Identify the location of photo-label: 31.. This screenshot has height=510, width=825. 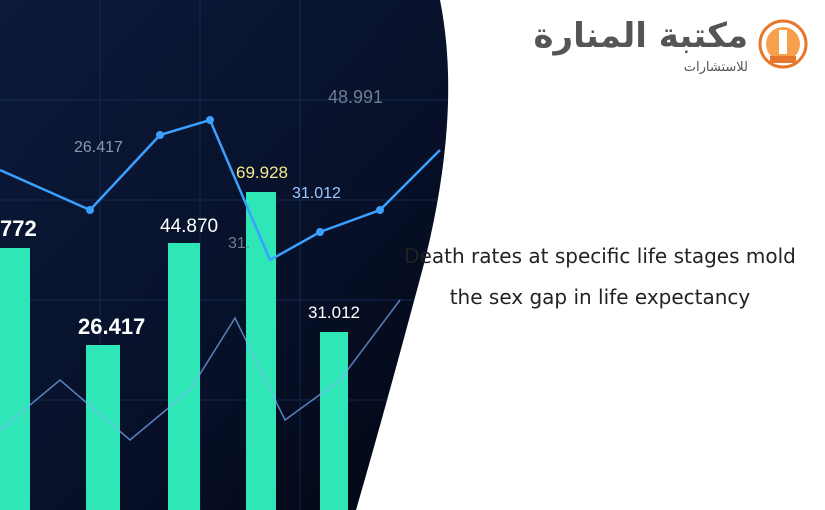
(239, 243).